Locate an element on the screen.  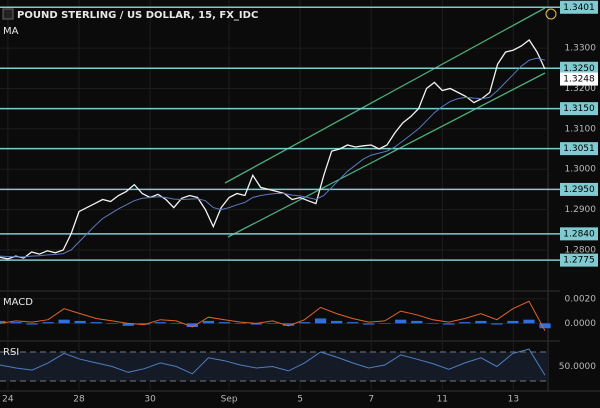
level-label: 1.3250 is located at coordinates (579, 69).